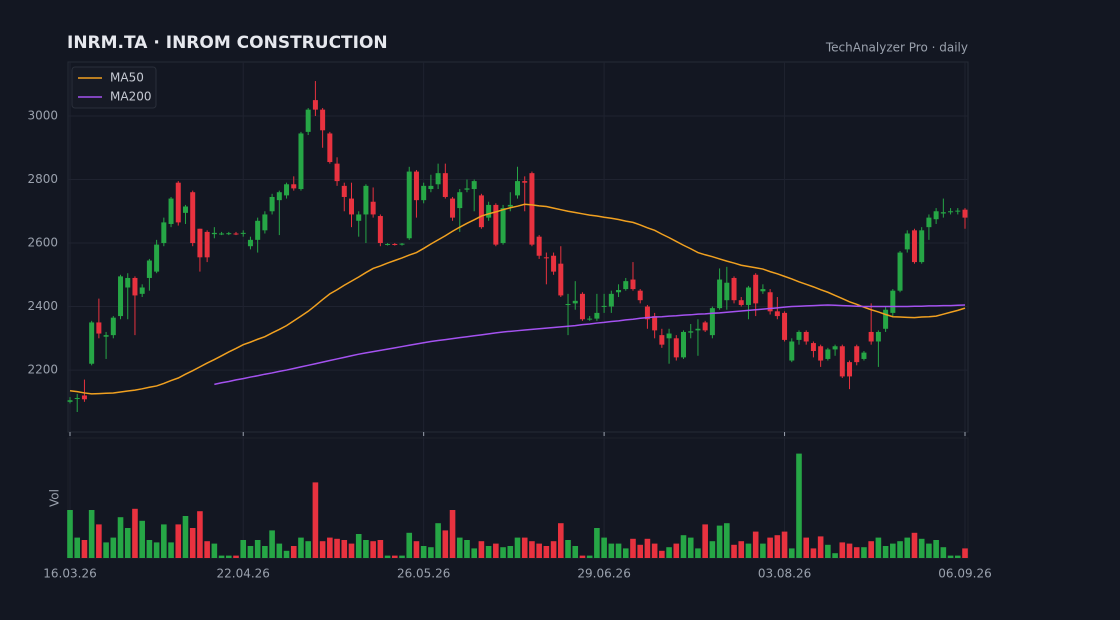  I want to click on y-tick-label: 2800, so click(42, 179).